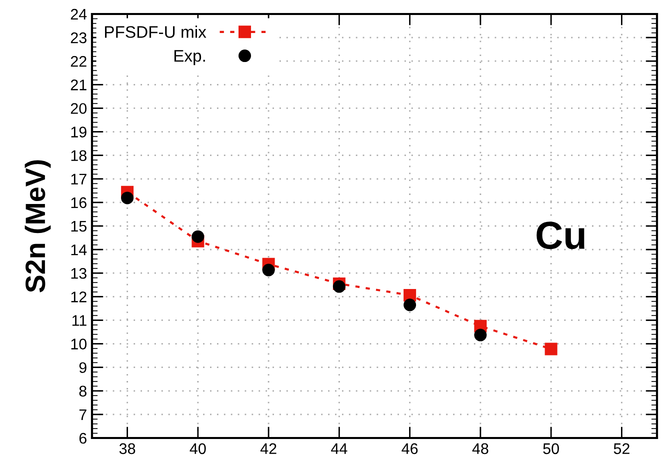 The height and width of the screenshot is (456, 663). What do you see at coordinates (78, 156) in the screenshot?
I see `y-tick-label: 18` at bounding box center [78, 156].